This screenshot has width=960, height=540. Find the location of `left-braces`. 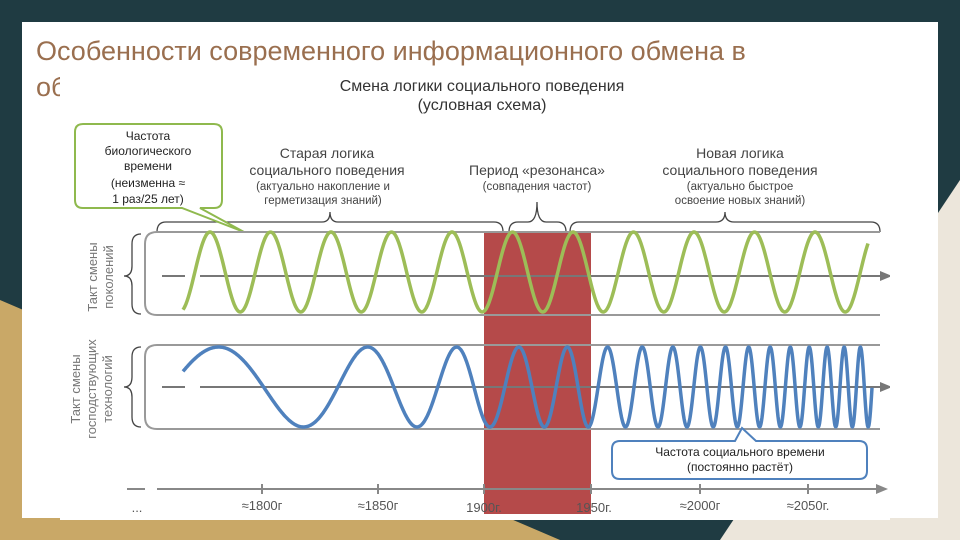

left-braces is located at coordinates (132, 330).